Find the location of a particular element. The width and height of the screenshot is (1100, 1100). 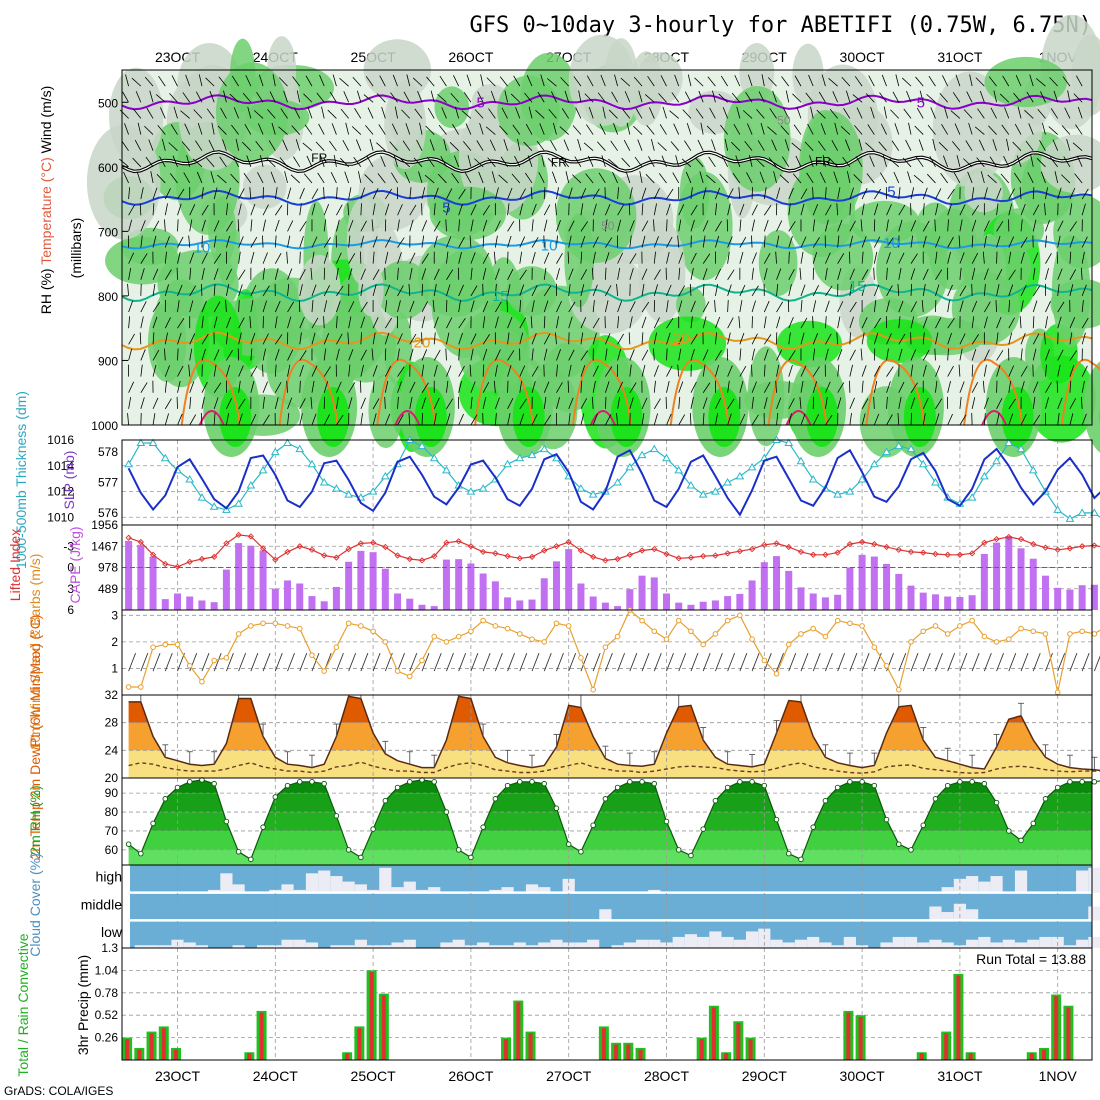

temp-band is located at coordinates (610, 709).